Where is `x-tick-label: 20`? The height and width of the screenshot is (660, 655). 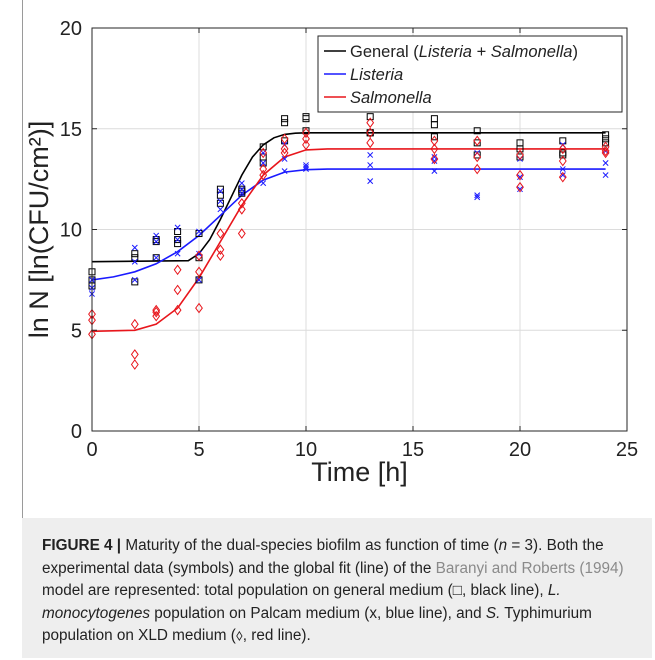
x-tick-label: 20 is located at coordinates (520, 450).